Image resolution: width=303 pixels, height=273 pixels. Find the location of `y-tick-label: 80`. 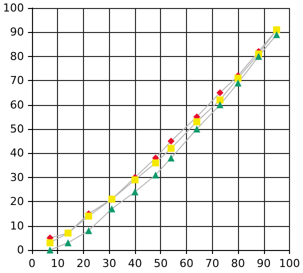

y-tick-label: 80 is located at coordinates (17, 56).